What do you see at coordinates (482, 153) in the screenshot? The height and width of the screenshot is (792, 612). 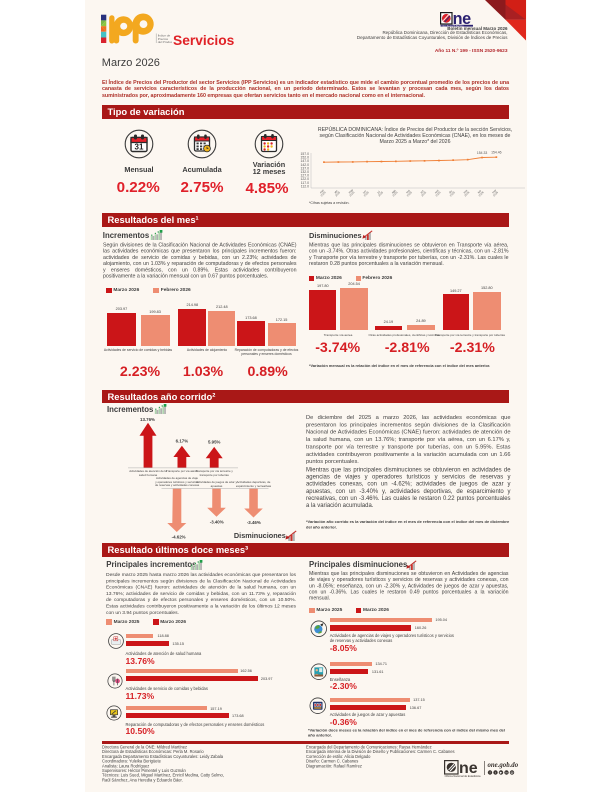 I see `svg-text: 154.33` at bounding box center [482, 153].